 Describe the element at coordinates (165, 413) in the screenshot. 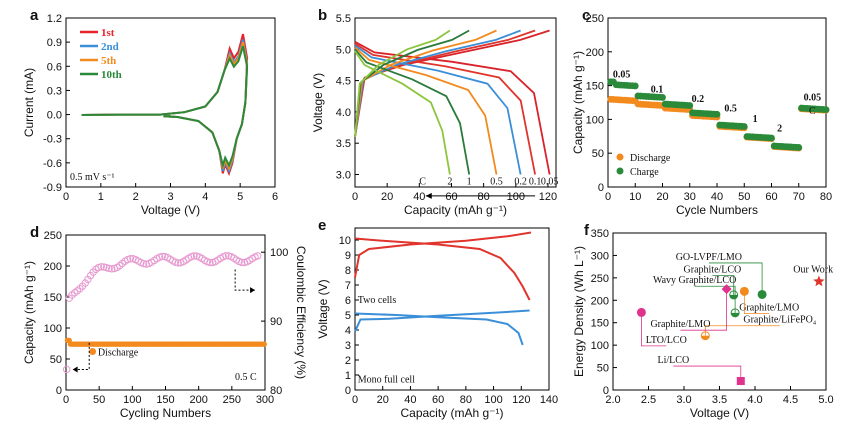

I see `x-axis-label: Cycling Numbers` at that location.